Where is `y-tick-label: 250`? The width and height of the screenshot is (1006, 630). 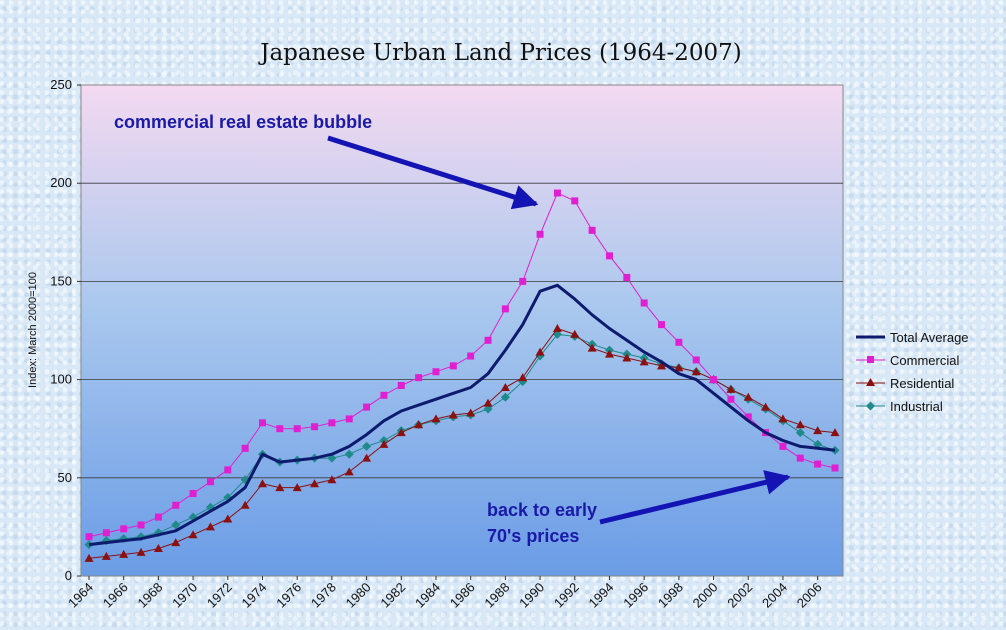 y-tick-label: 250 is located at coordinates (61, 84).